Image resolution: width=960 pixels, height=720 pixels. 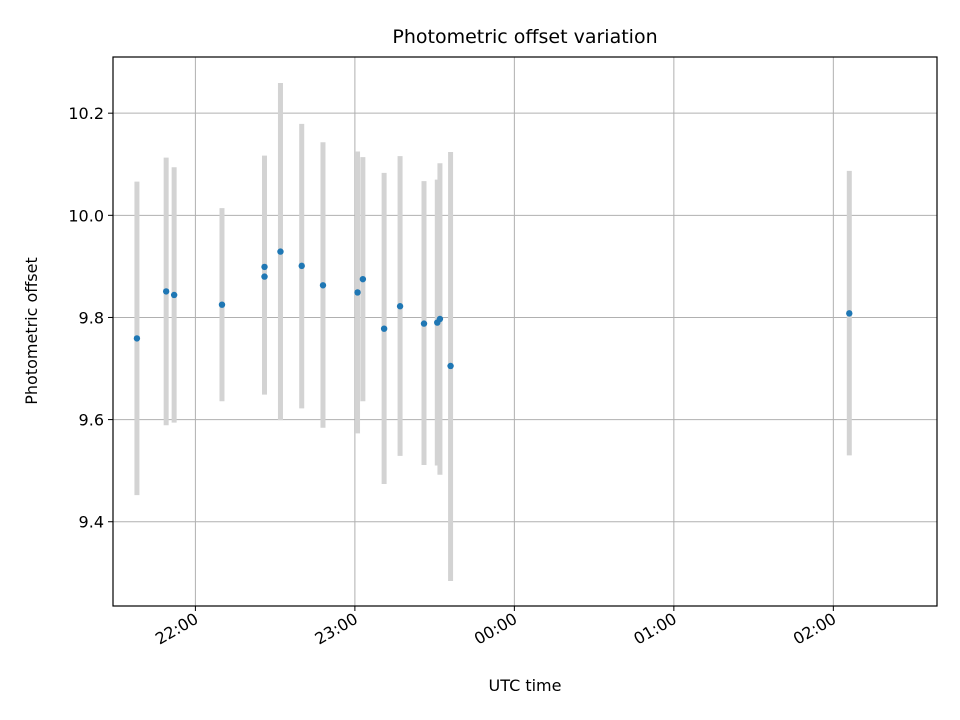 What do you see at coordinates (493, 309) in the screenshot?
I see `data-points` at bounding box center [493, 309].